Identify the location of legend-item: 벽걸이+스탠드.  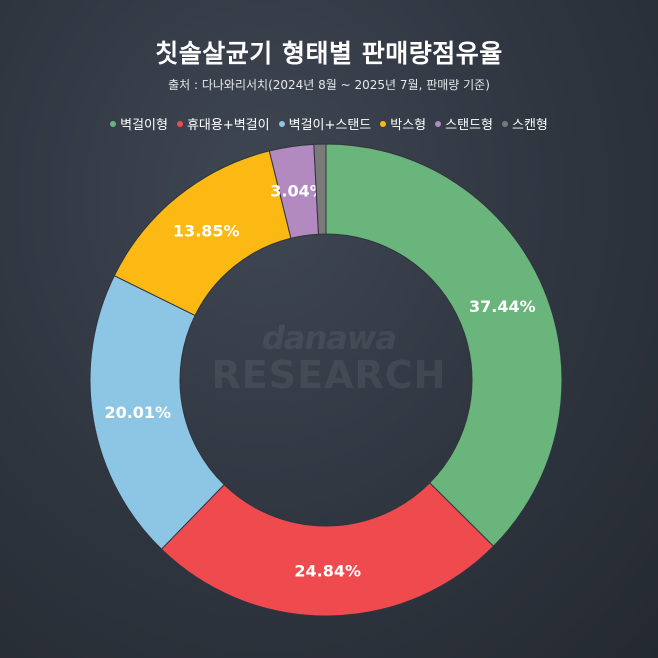
(325, 123).